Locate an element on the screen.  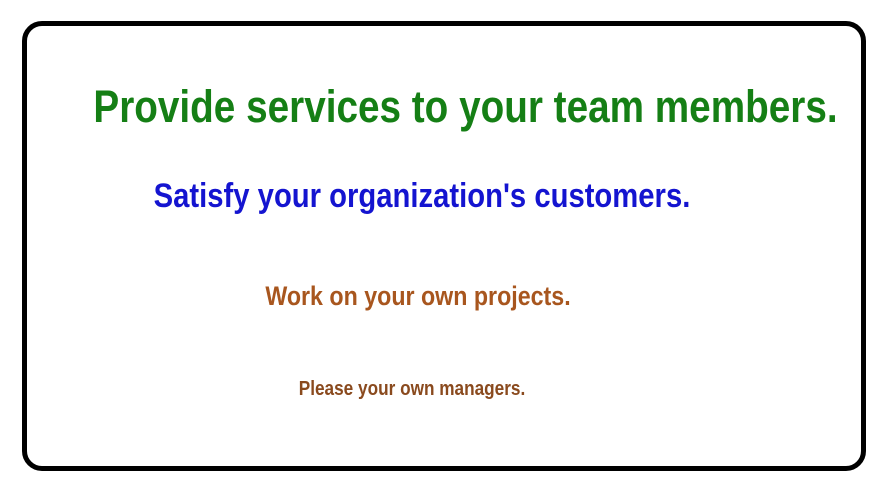
statement-managers: Please your own managers. is located at coordinates (412, 389).